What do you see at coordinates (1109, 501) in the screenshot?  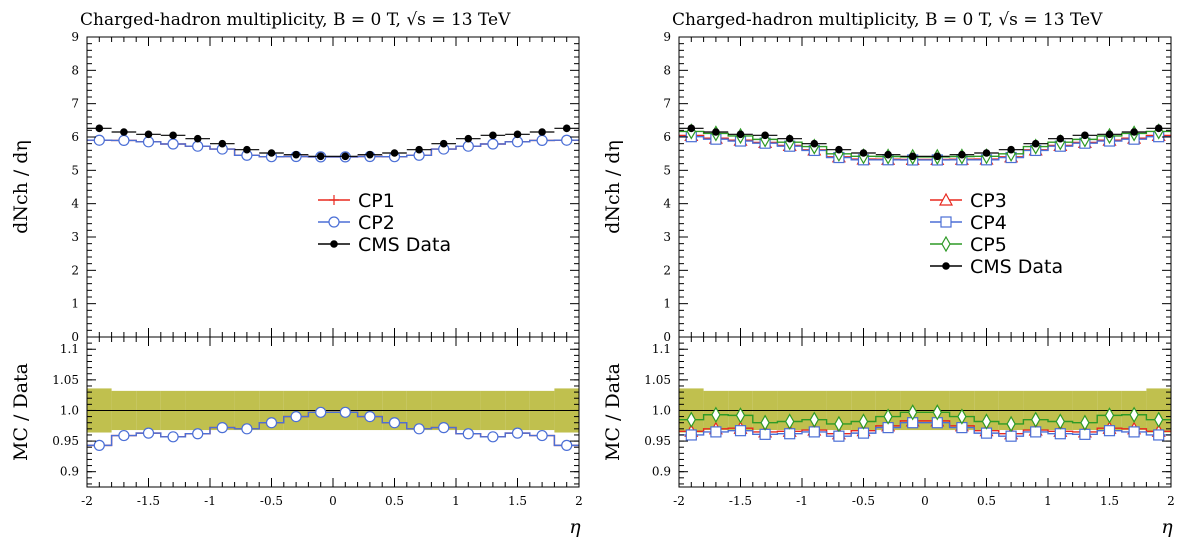 I see `x-tick-label: 1.5` at bounding box center [1109, 501].